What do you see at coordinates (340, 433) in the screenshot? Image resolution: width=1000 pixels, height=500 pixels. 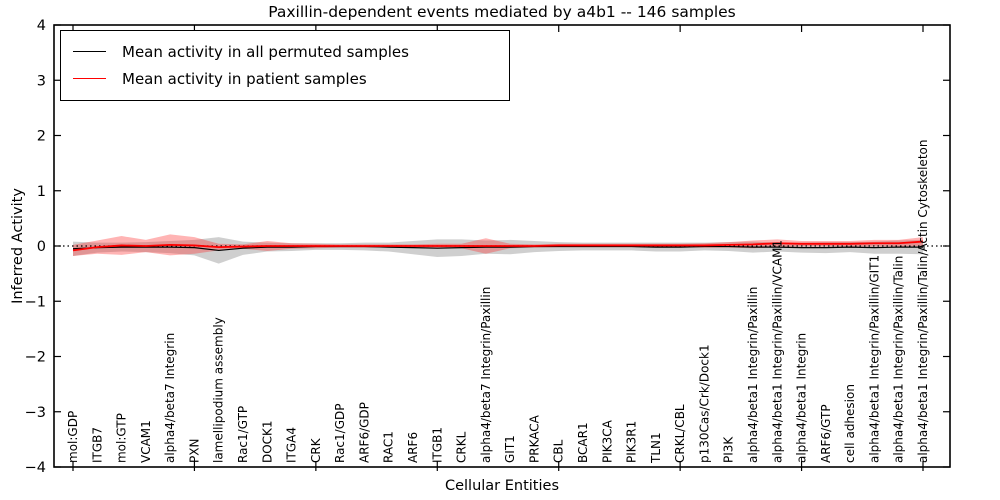 I see `x-category-label: Rac1/GDP` at bounding box center [340, 433].